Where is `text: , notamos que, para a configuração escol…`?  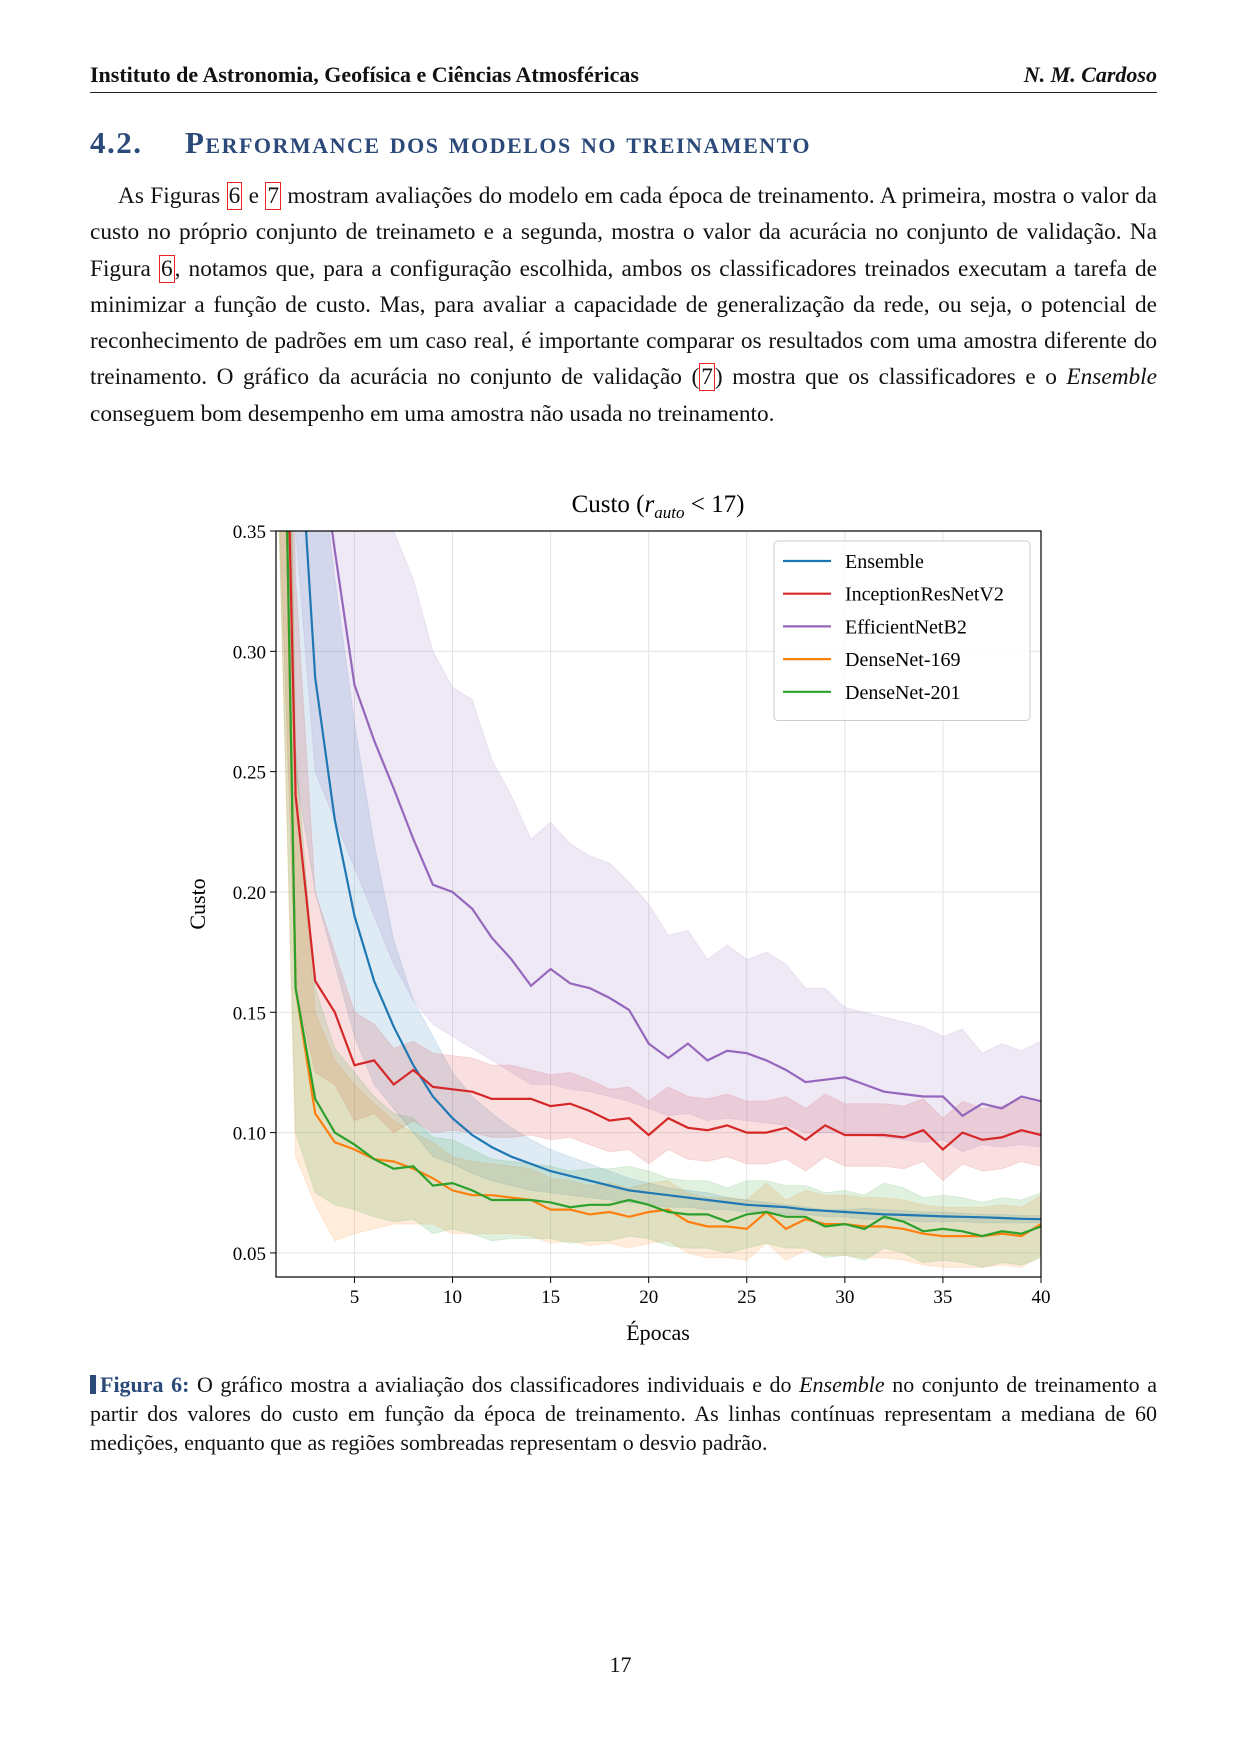 text: , notamos que, para a configuração escol… is located at coordinates (623, 323).